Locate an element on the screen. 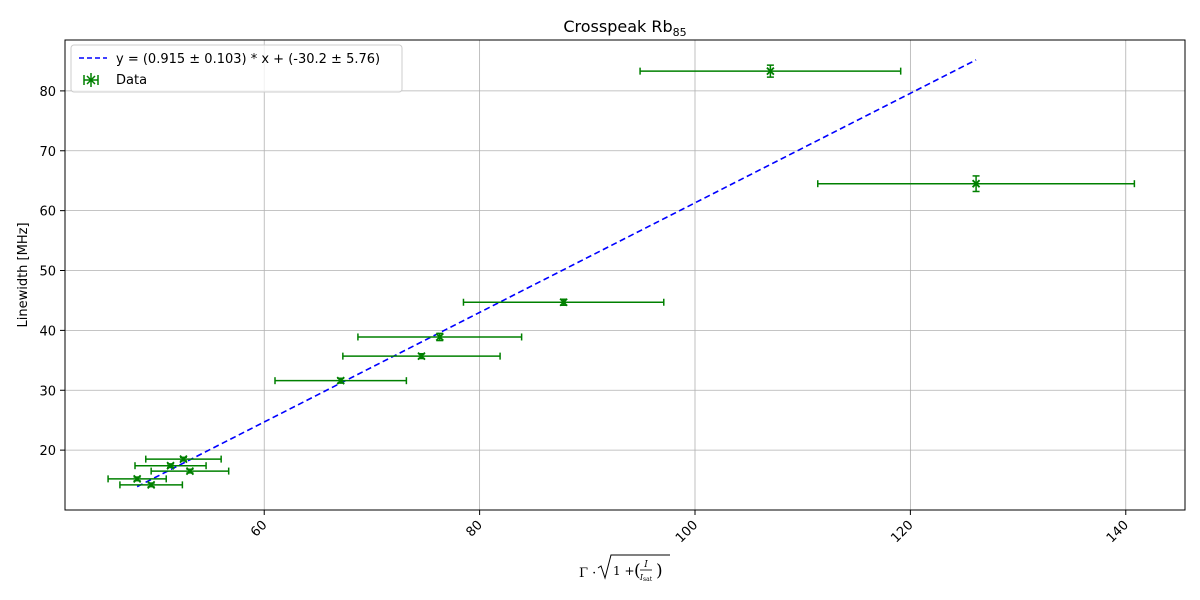 The height and width of the screenshot is (600, 1200). chart-title-subscript: 85 is located at coordinates (680, 32).